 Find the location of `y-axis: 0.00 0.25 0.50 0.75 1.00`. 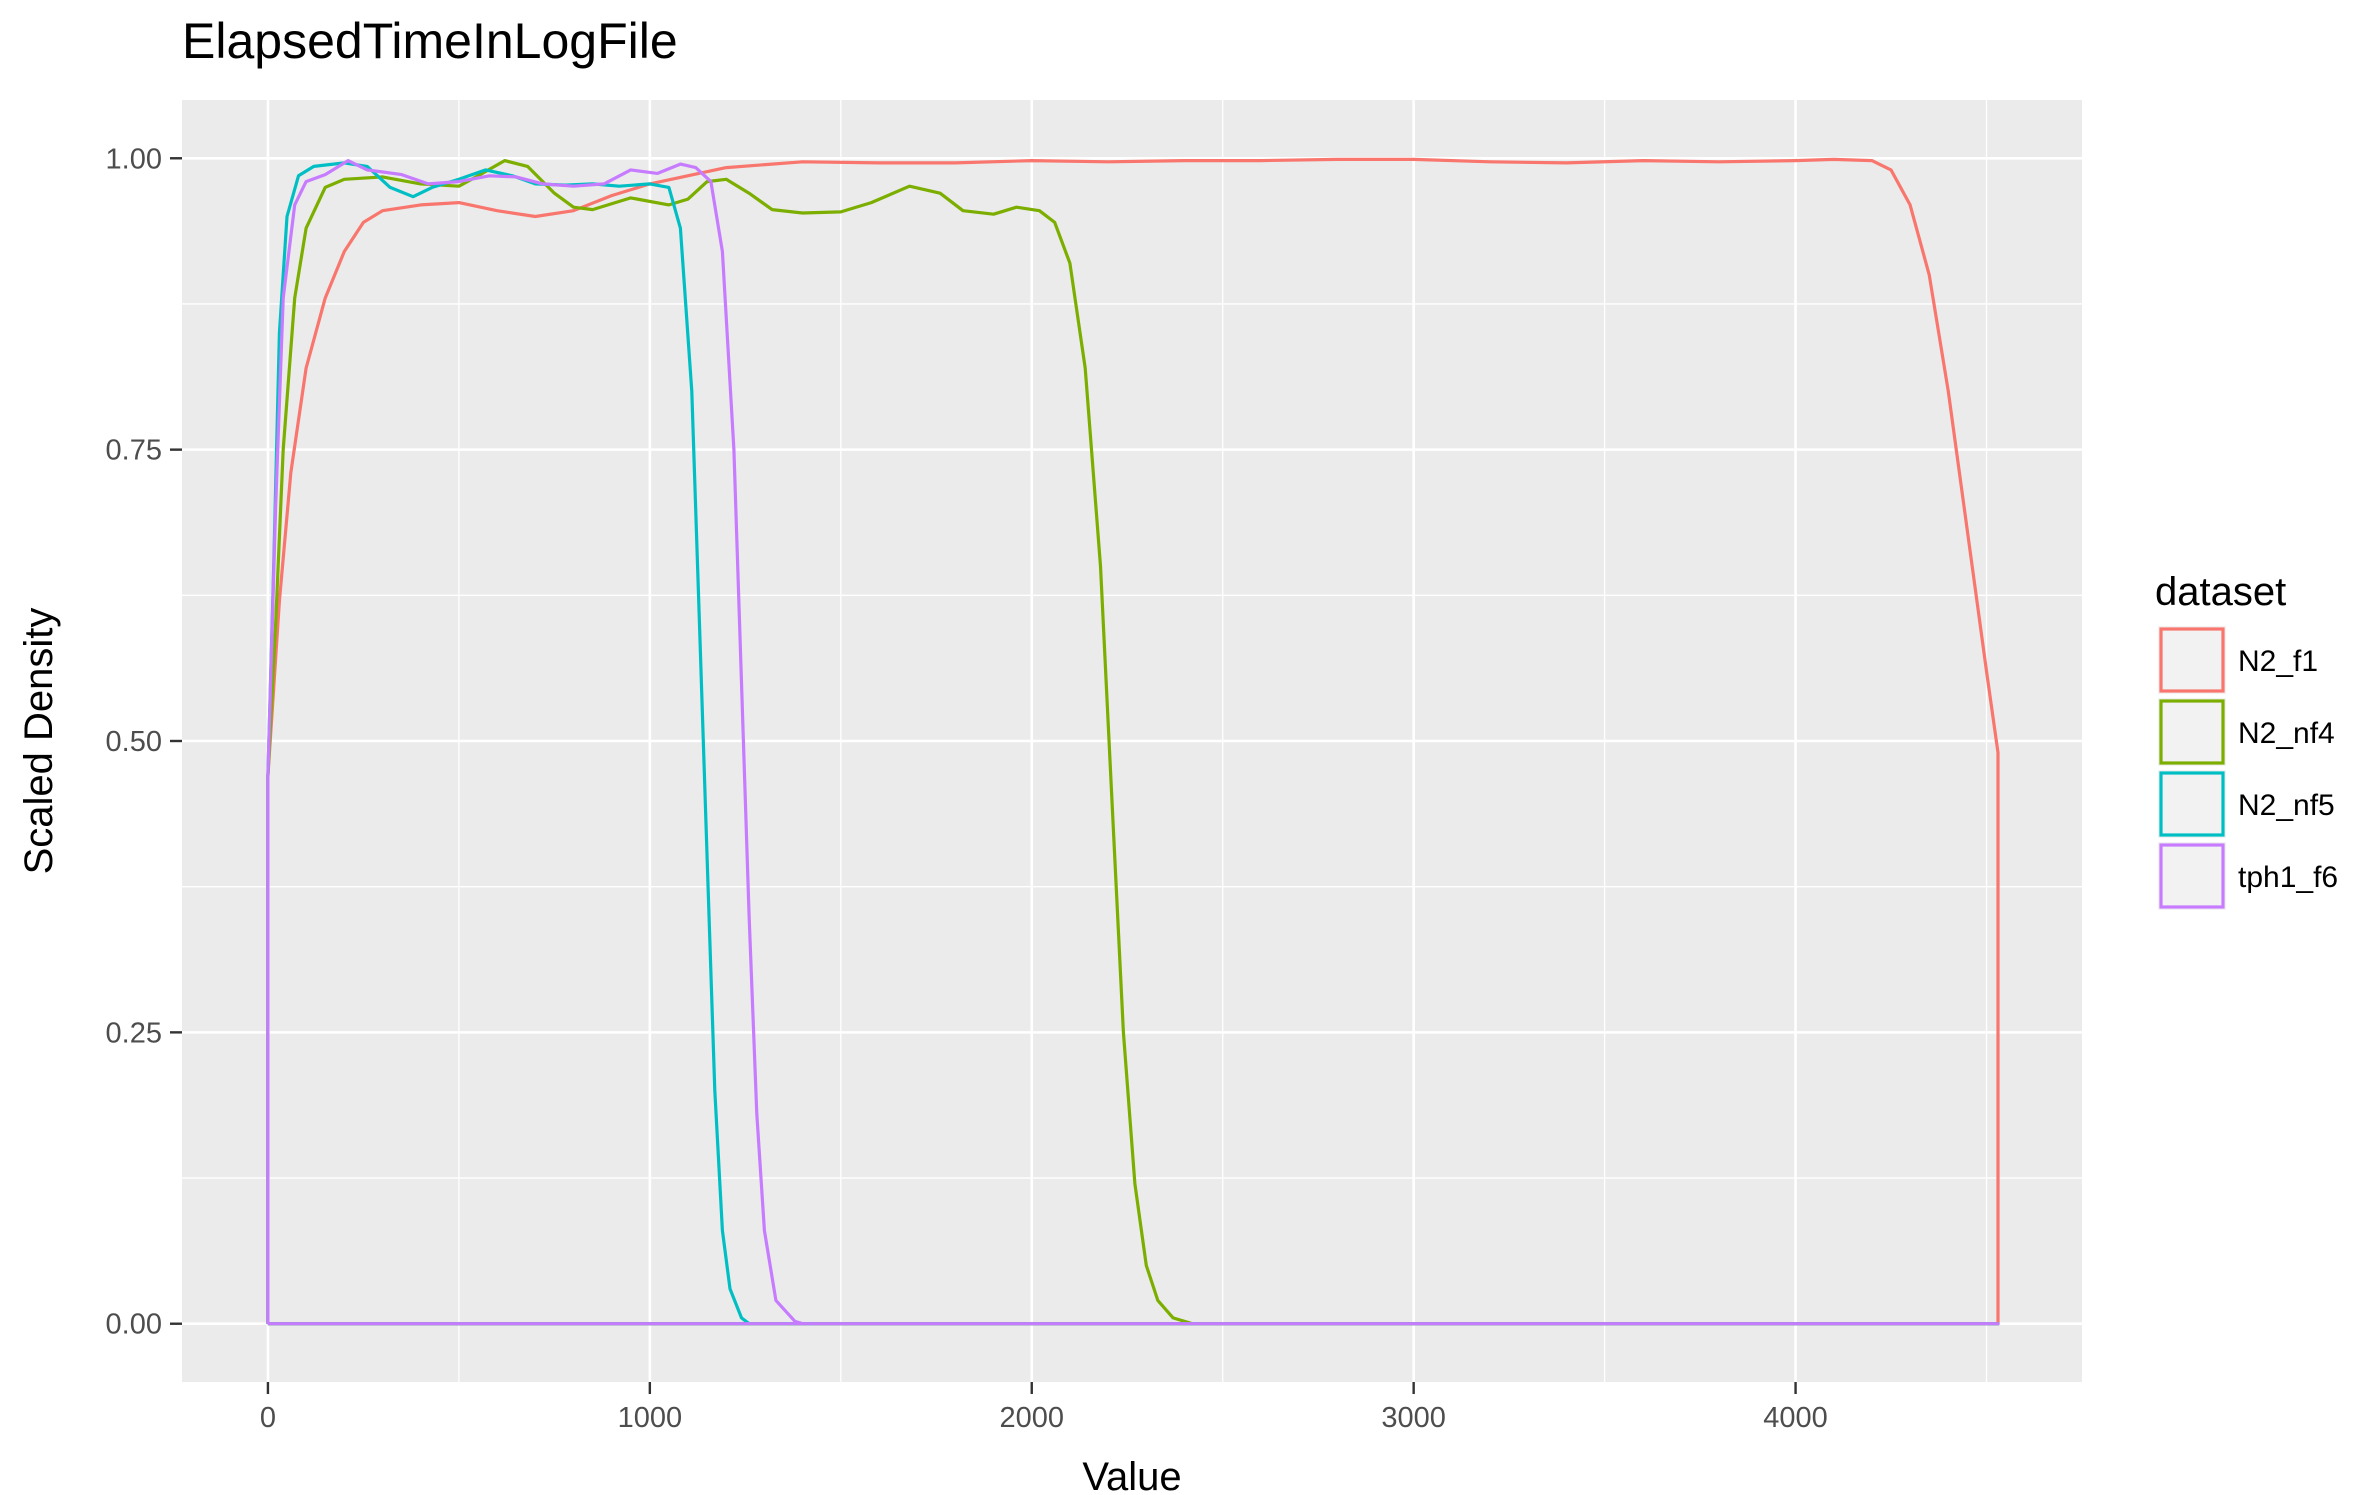

y-axis: 0.00 0.25 0.50 0.75 1.00 is located at coordinates (144, 742).